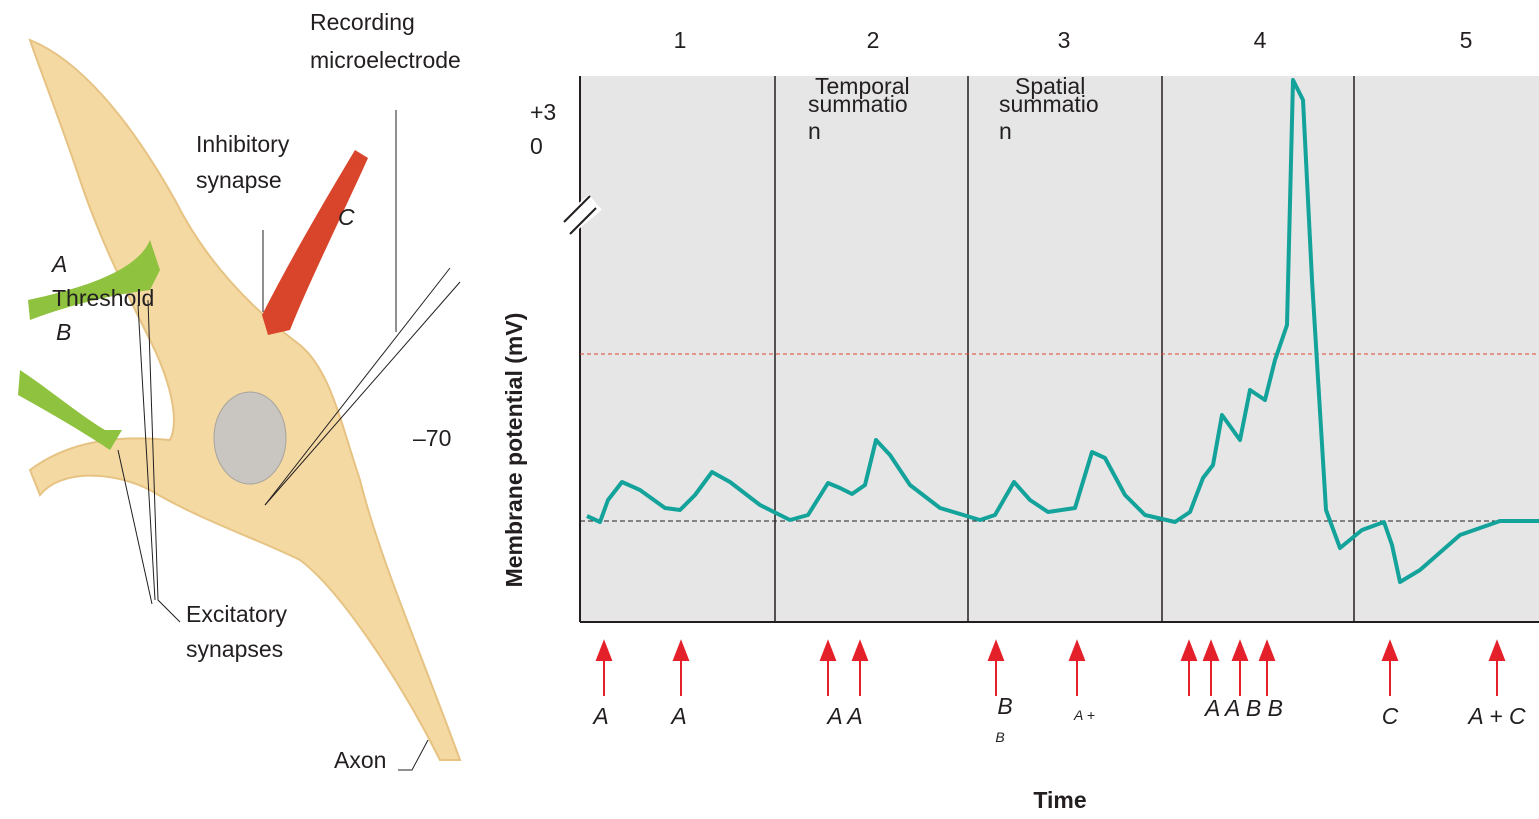 The image size is (1539, 819). I want to click on y-axis-label: Membrane potential (mV), so click(514, 450).